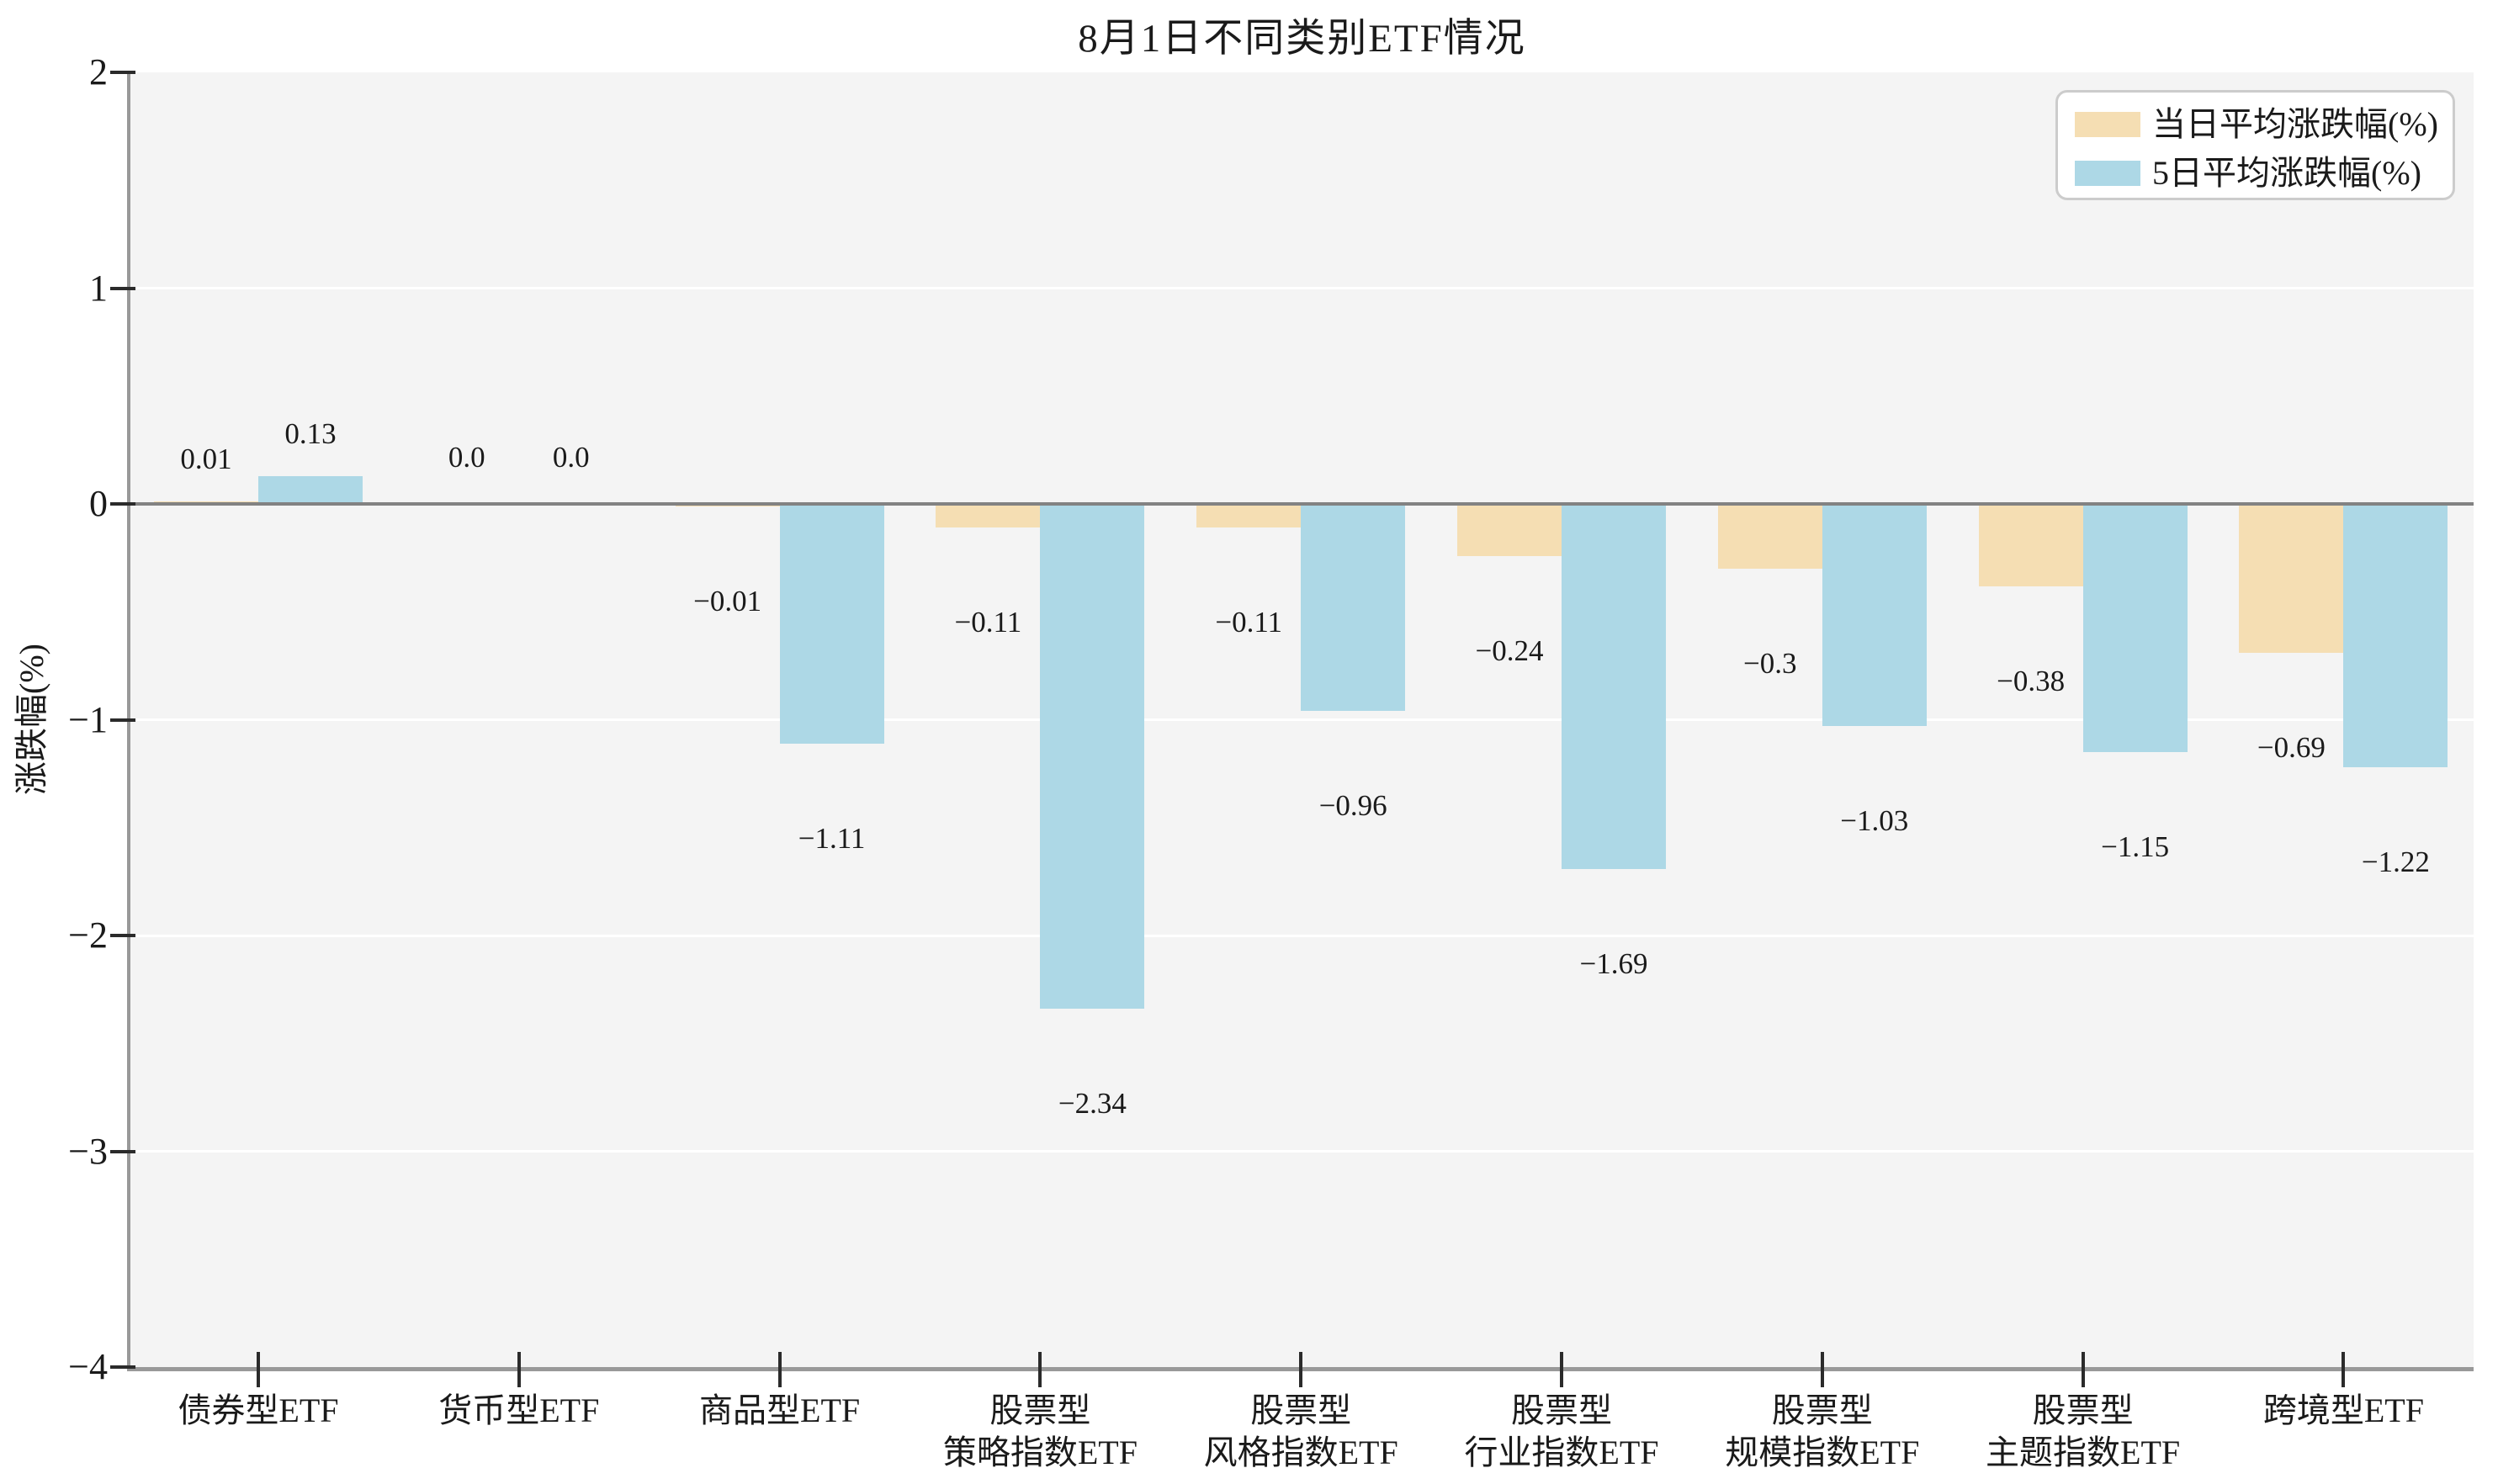  Describe the element at coordinates (2395, 862) in the screenshot. I see `bar-value-label: −1.22` at that location.